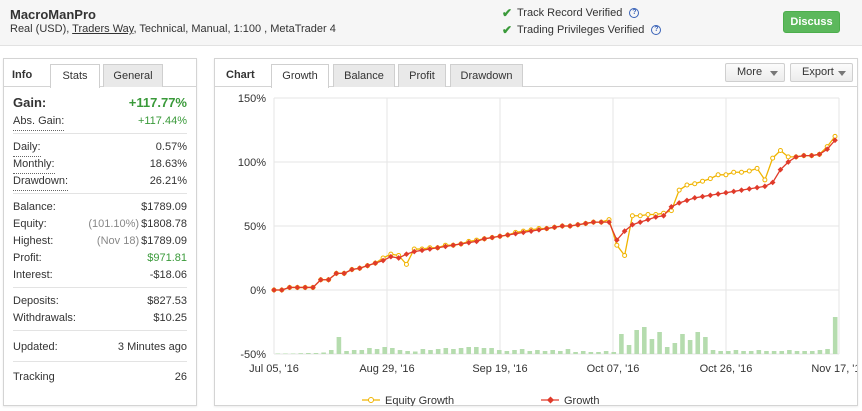 This screenshot has width=862, height=411. Describe the element at coordinates (774, 73) in the screenshot. I see `chevron-down-icon` at that location.